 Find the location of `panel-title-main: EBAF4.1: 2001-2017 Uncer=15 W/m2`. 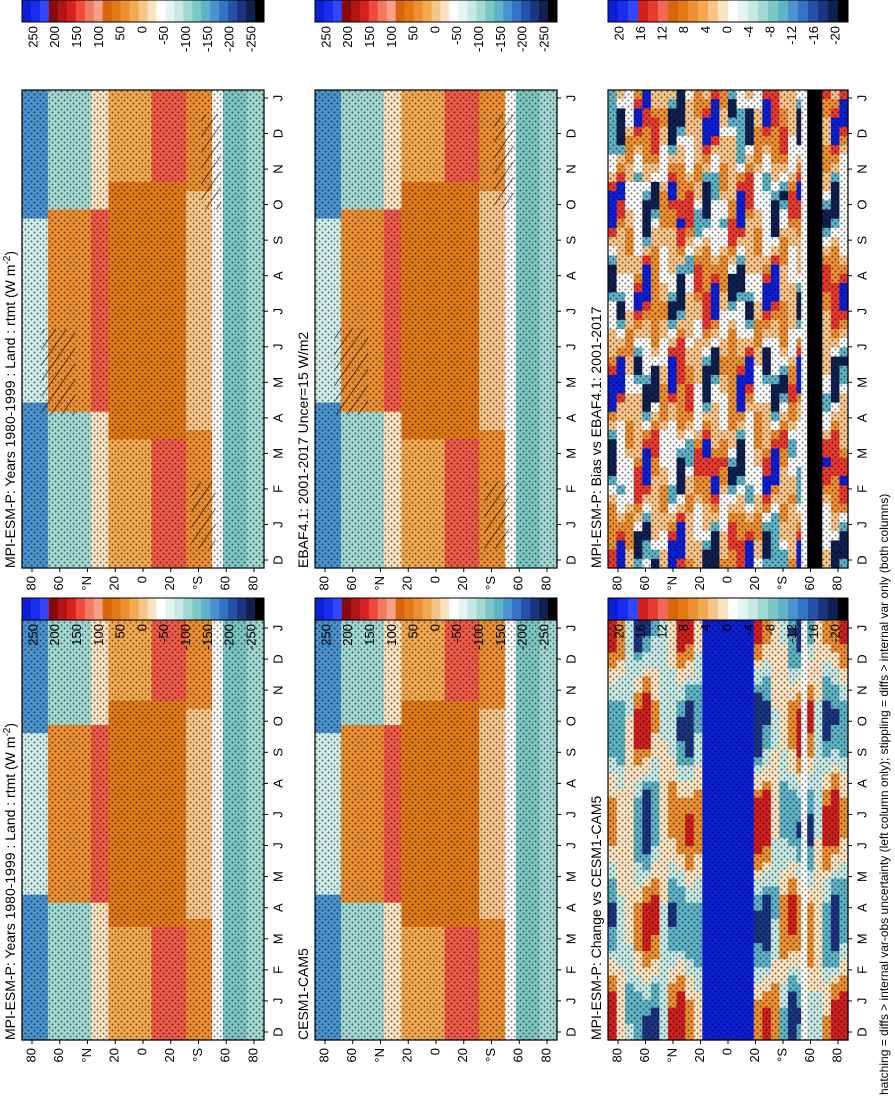

panel-title-main: EBAF4.1: 2001-2017 Uncer=15 W/m2 is located at coordinates (303, 450).